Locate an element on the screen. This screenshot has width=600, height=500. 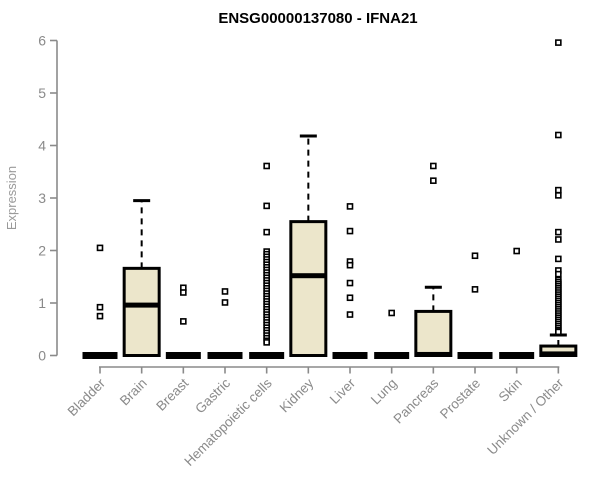
flat-box-Gastric is located at coordinates (225, 355).